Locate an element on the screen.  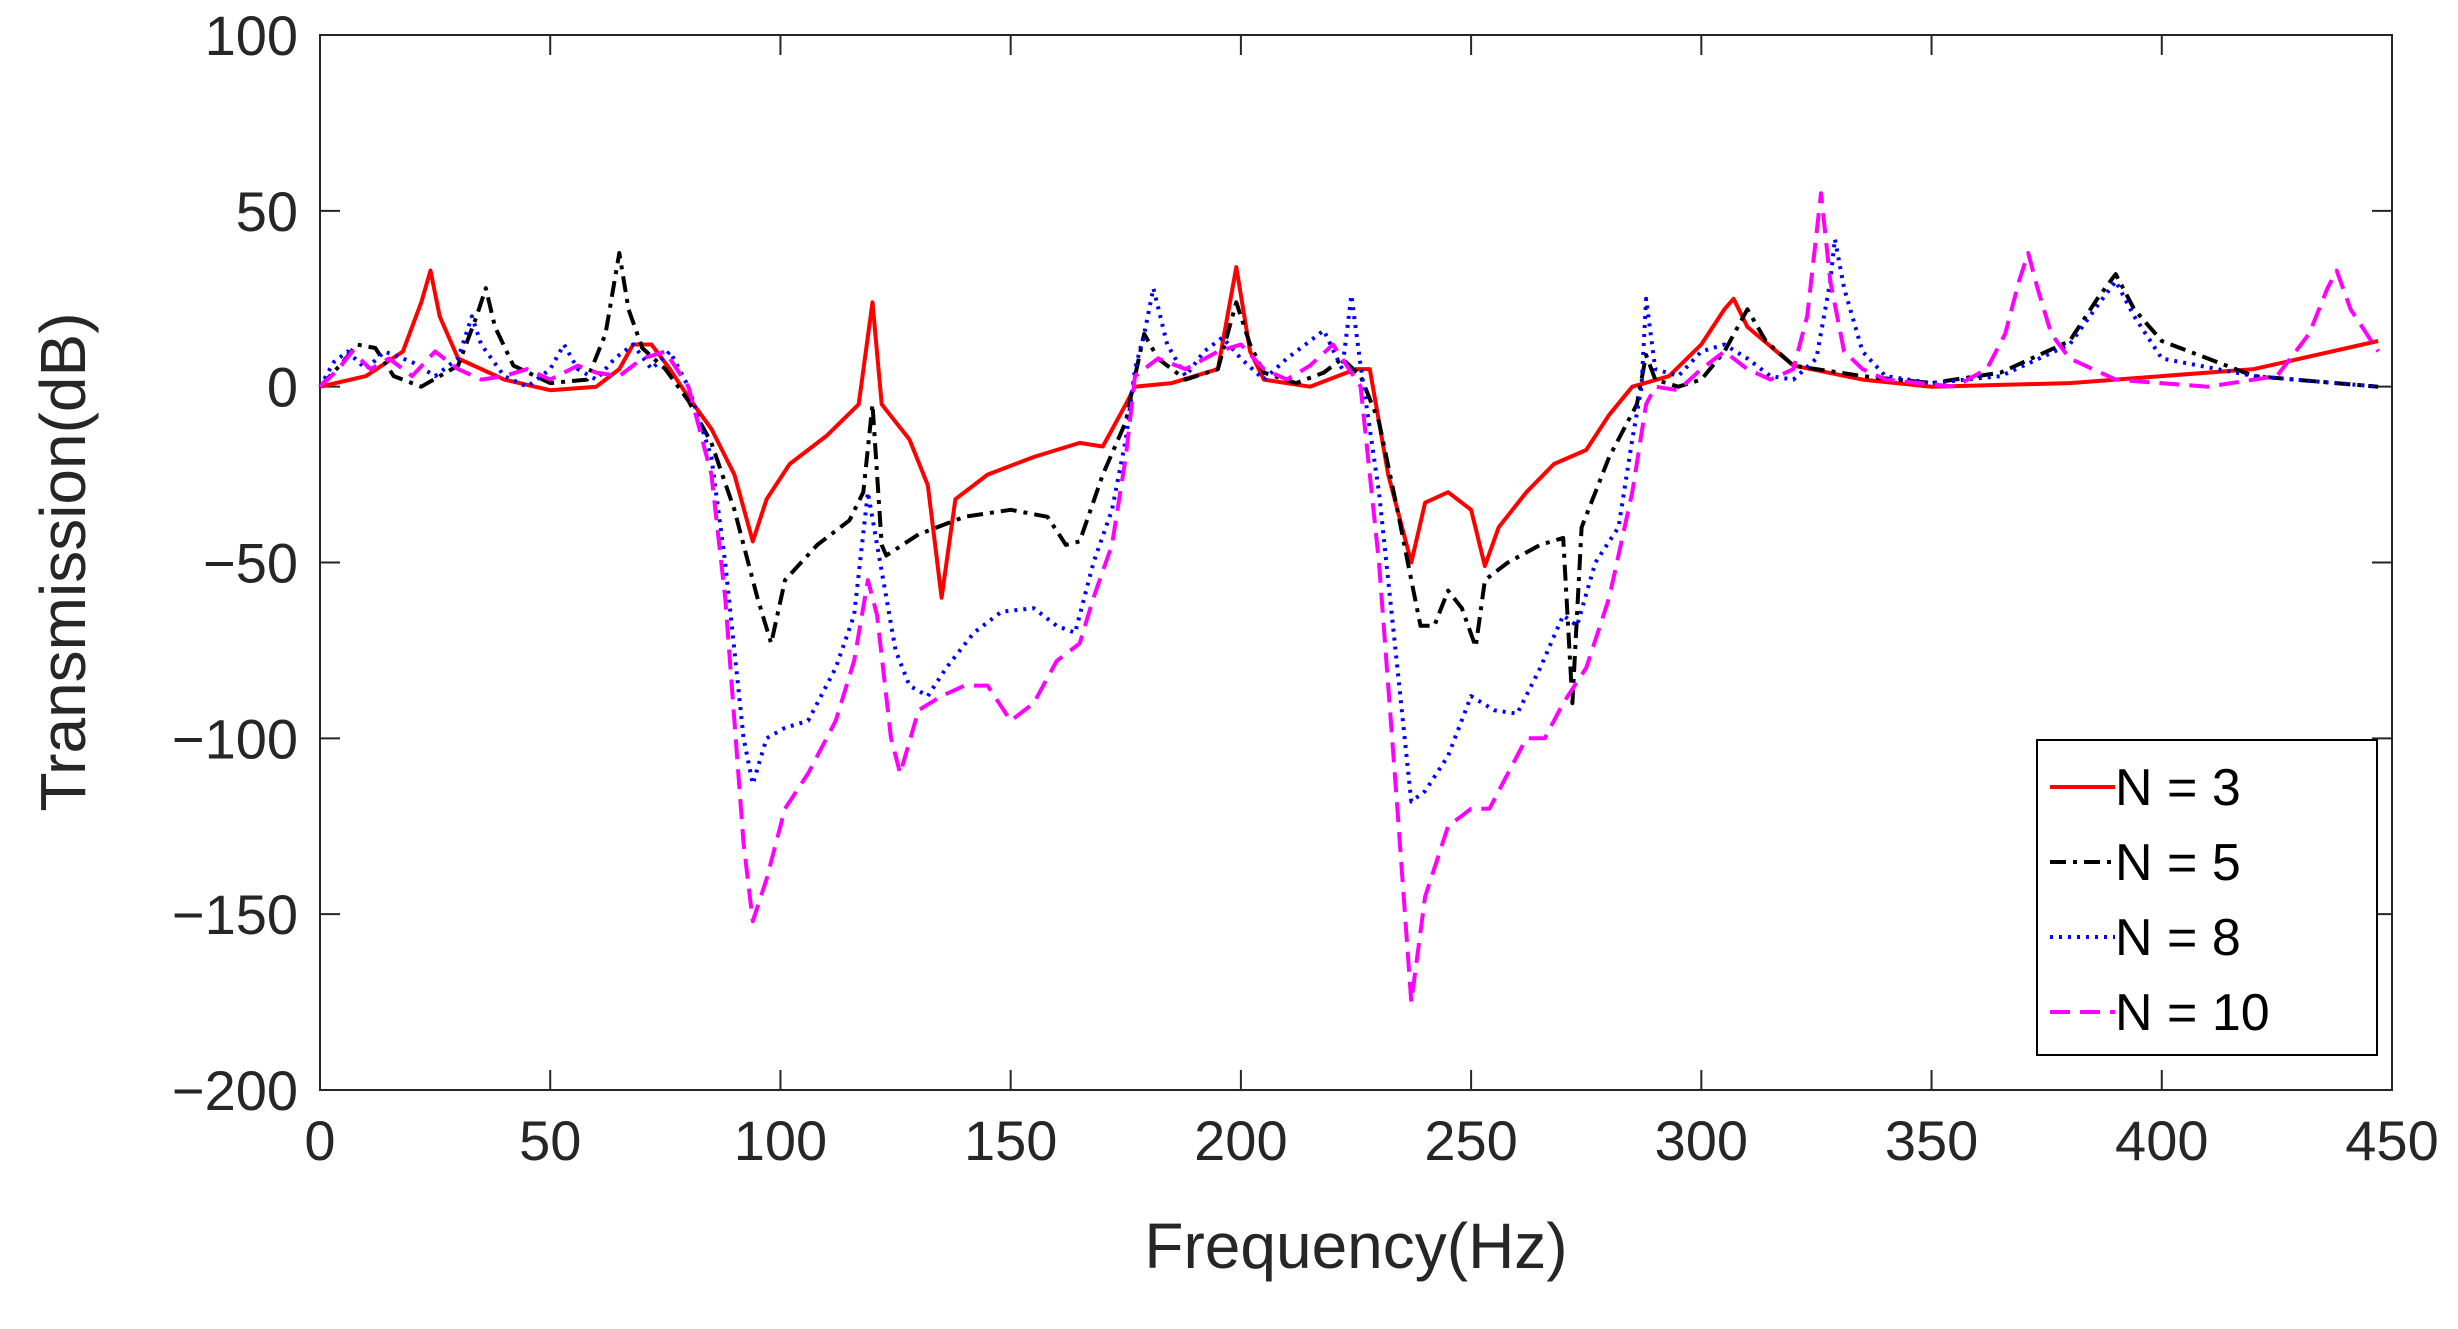
x-tick-label: 100 is located at coordinates (780, 1140).